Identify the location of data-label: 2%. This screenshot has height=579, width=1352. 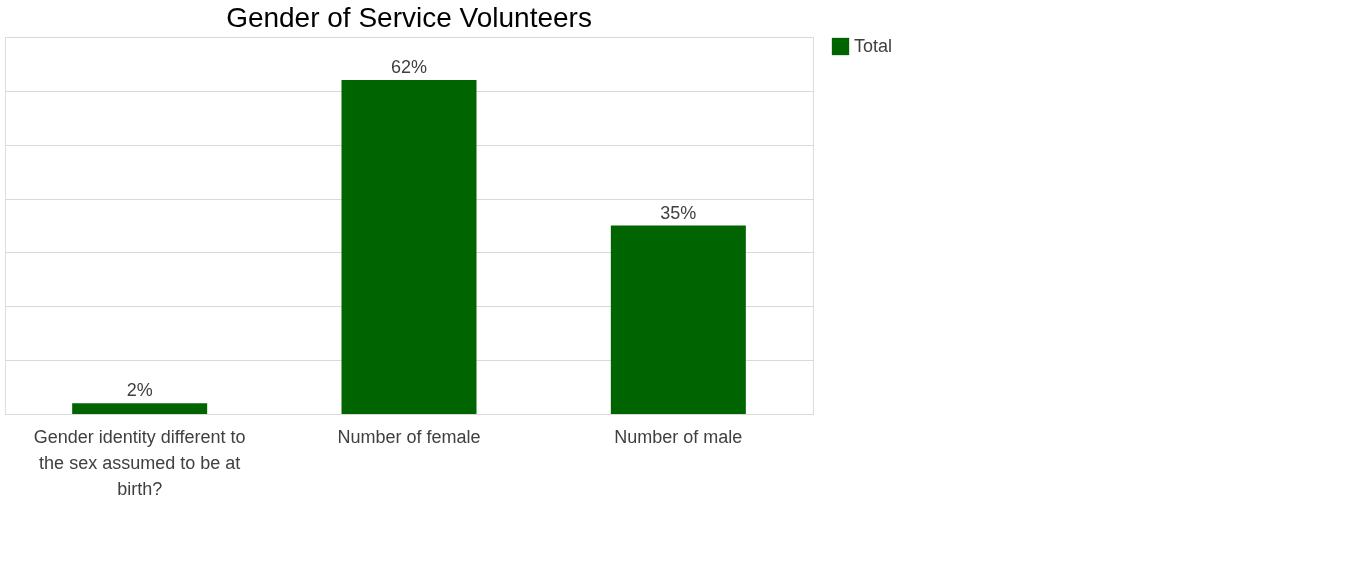
(139, 390).